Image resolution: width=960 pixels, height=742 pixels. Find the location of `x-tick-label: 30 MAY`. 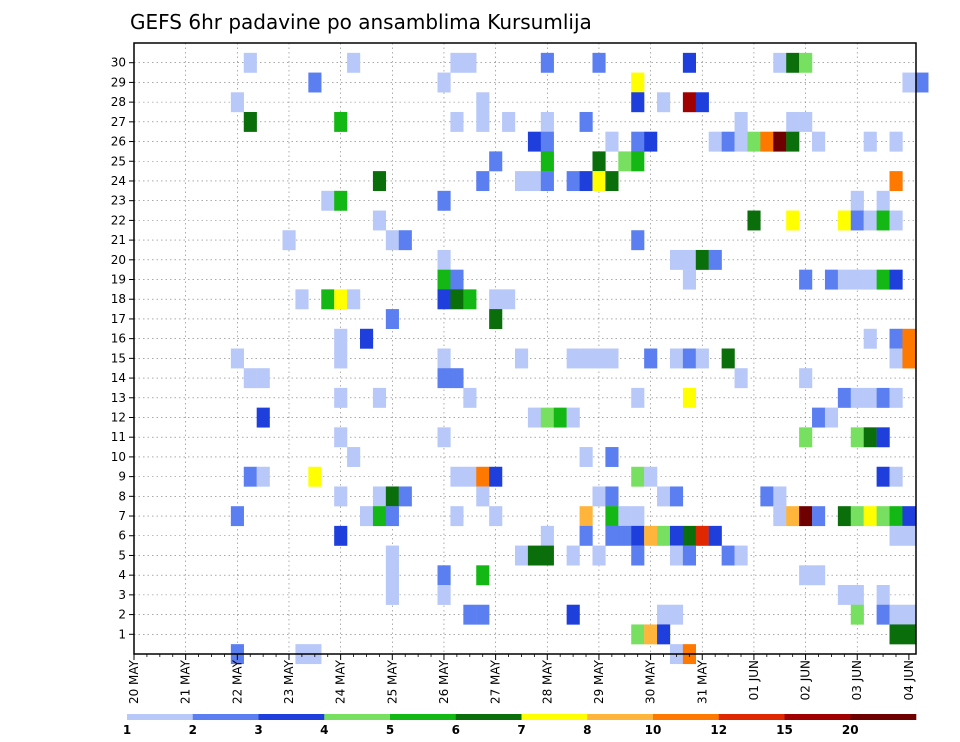

x-tick-label: 30 MAY is located at coordinates (651, 681).